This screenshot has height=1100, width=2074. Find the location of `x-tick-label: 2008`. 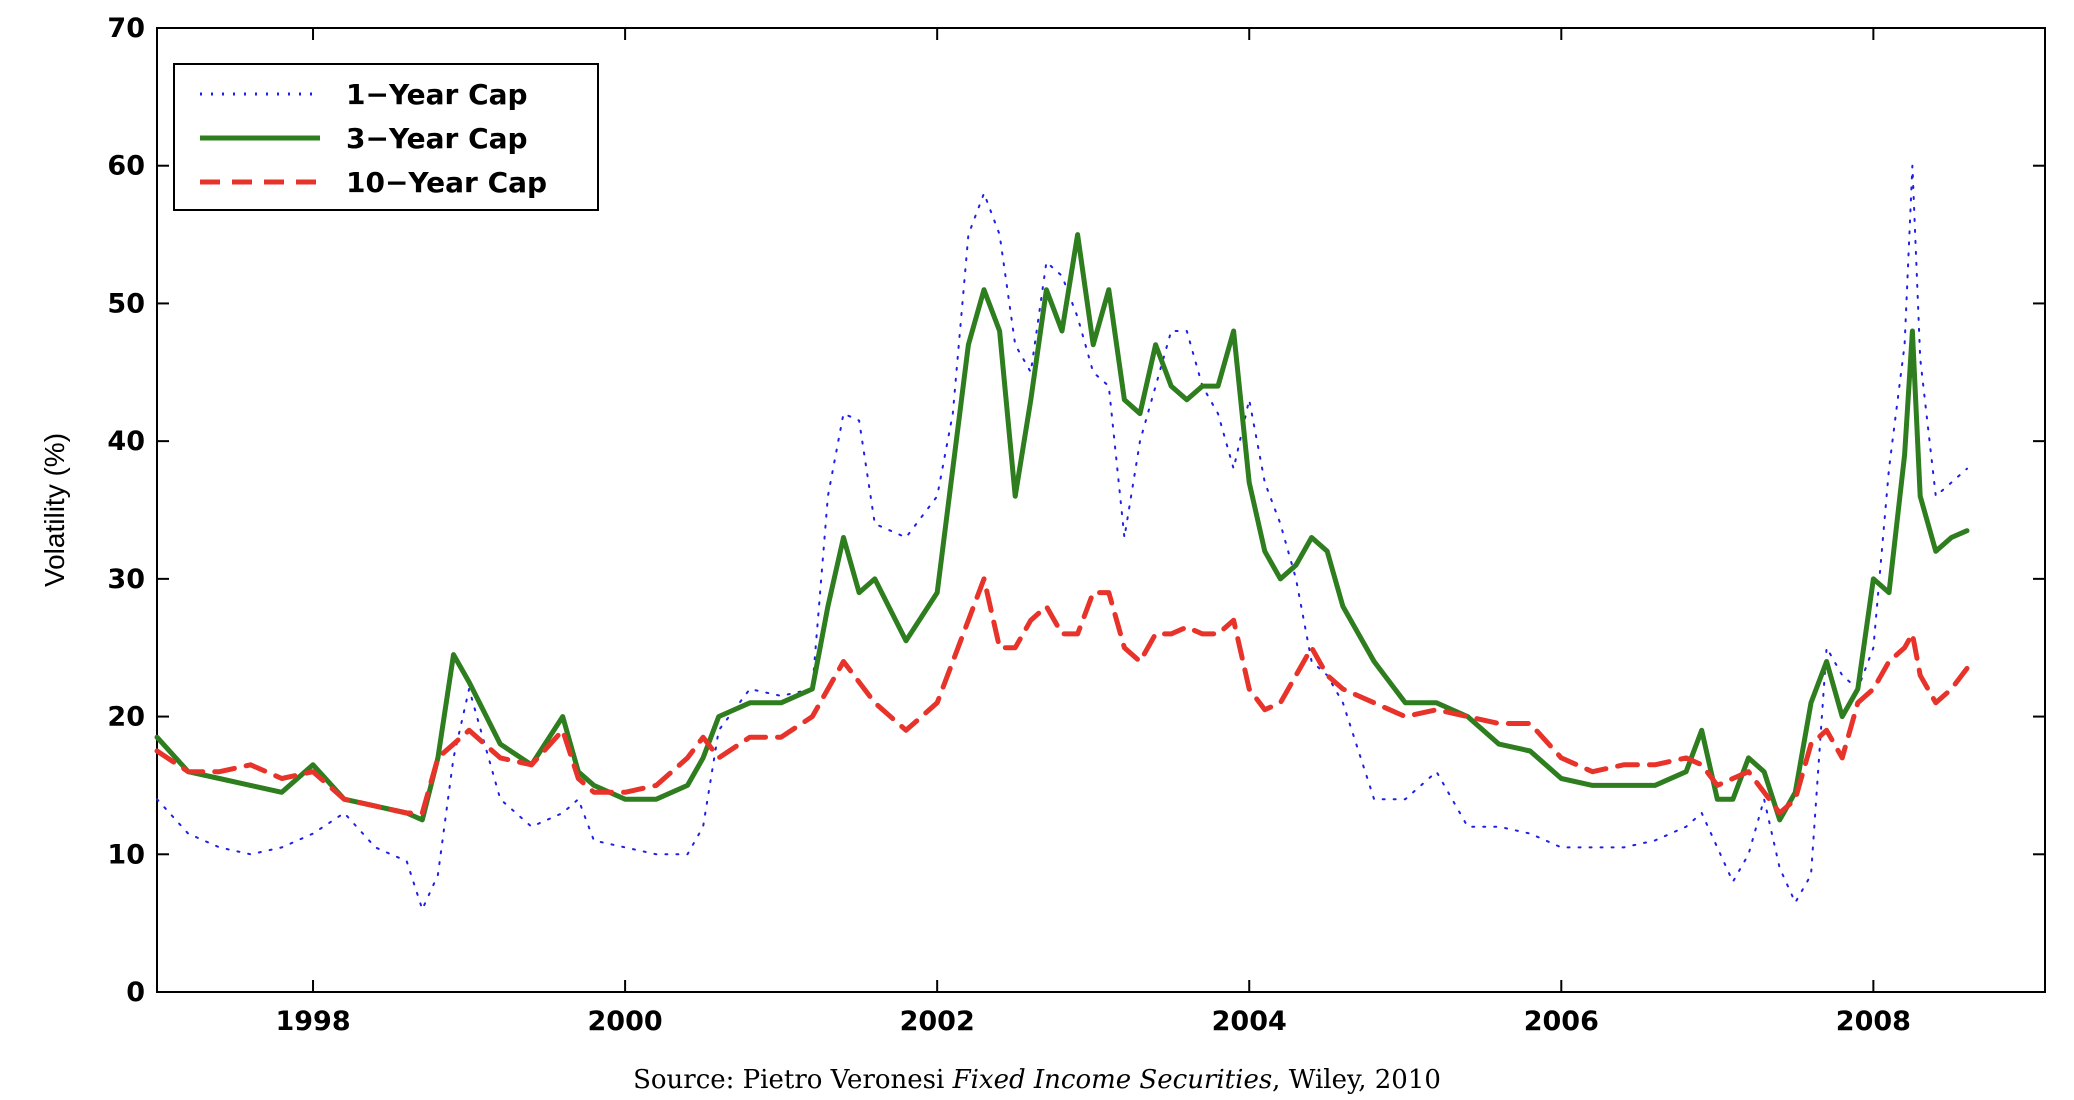

x-tick-label: 2008 is located at coordinates (1873, 1021).